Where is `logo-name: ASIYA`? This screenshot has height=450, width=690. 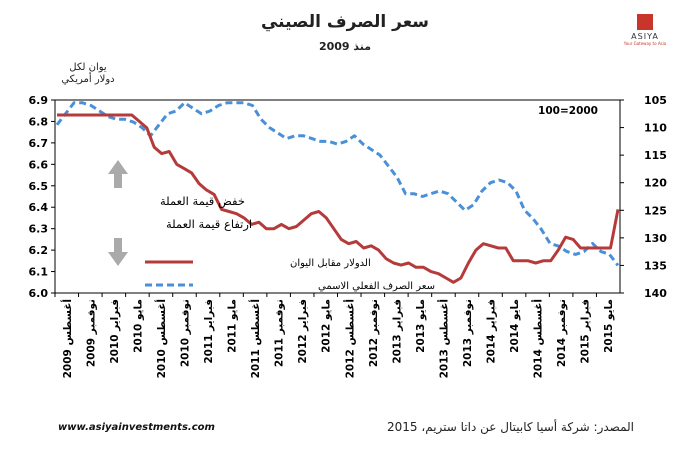 logo-name: ASIYA is located at coordinates (645, 36).